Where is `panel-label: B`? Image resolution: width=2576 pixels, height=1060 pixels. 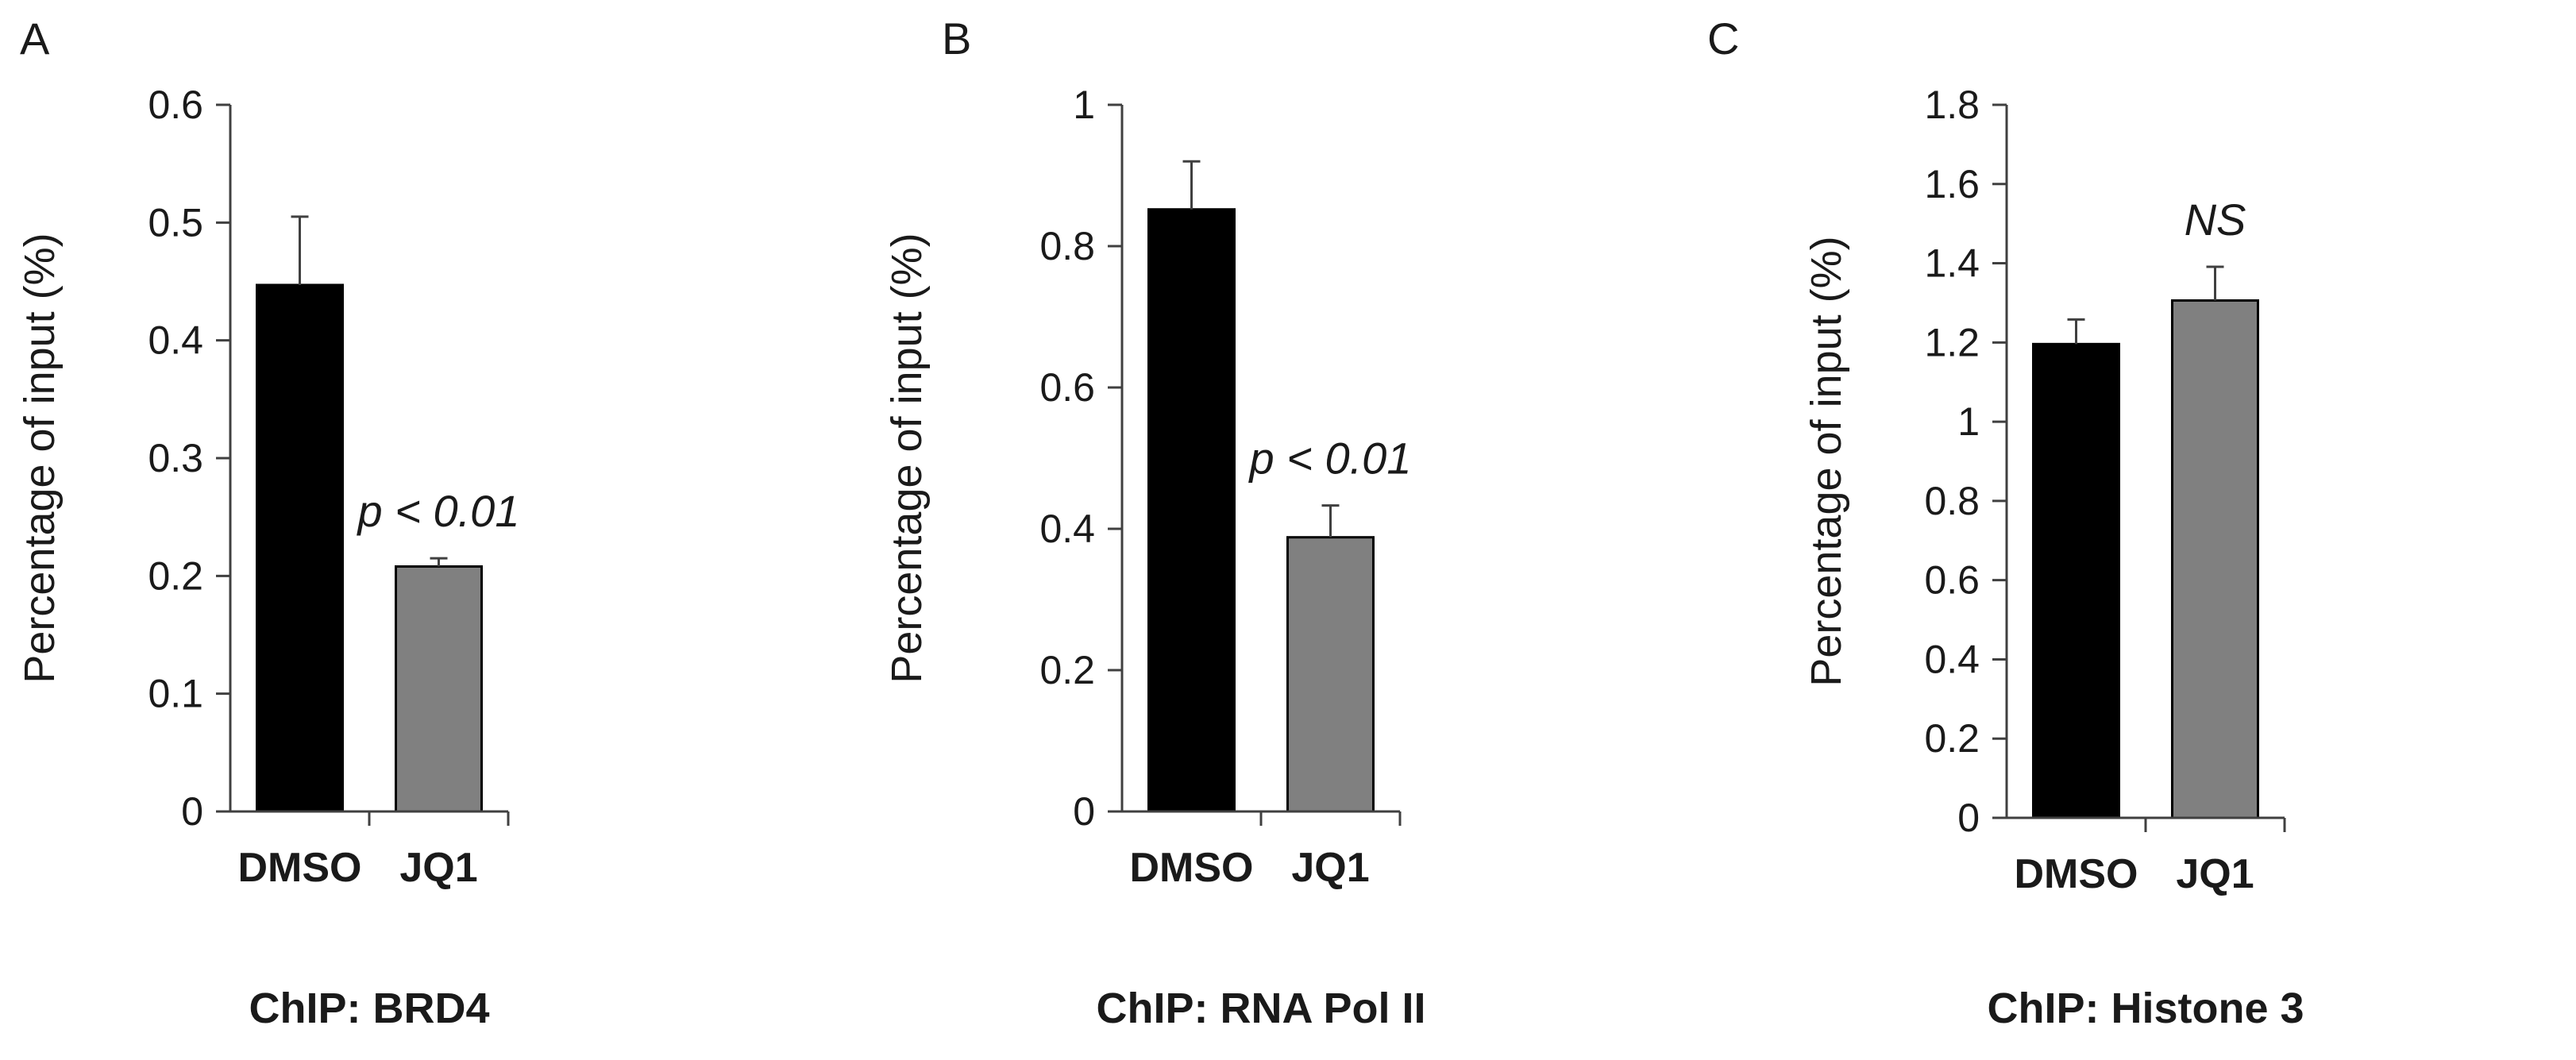 panel-label: B is located at coordinates (956, 39).